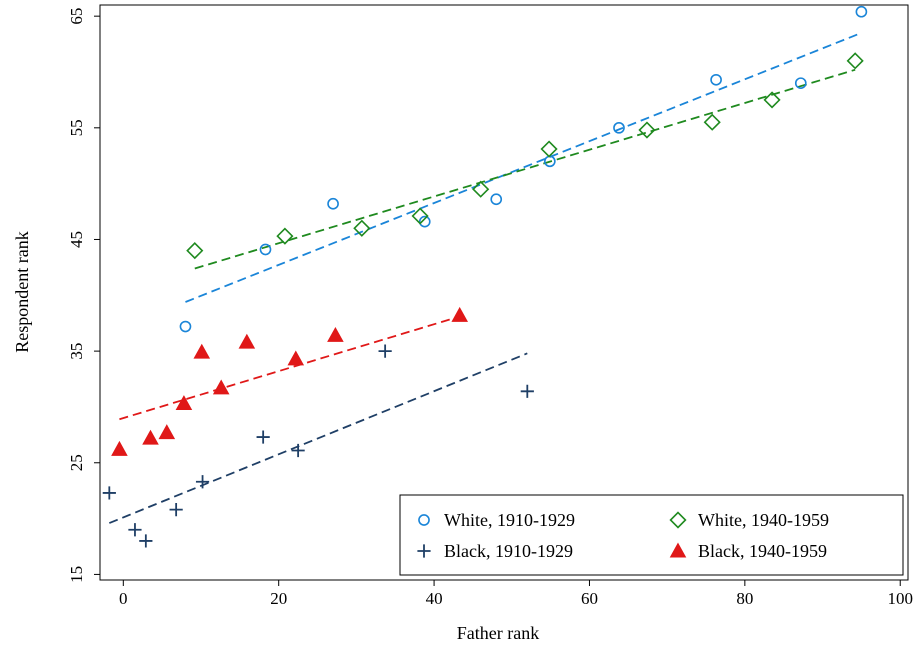 This screenshot has width=914, height=645. I want to click on x-tick-label: 40, so click(434, 598).